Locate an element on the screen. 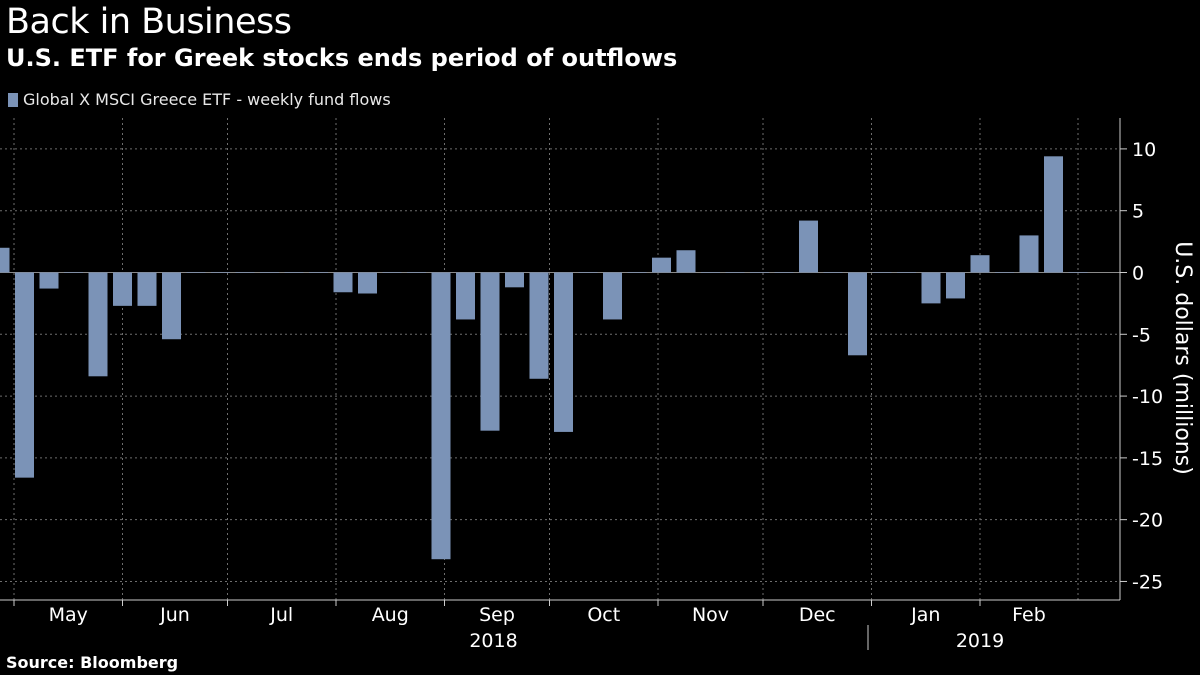  y-axis-label: U.S. dollars (millions) is located at coordinates (1182, 358).